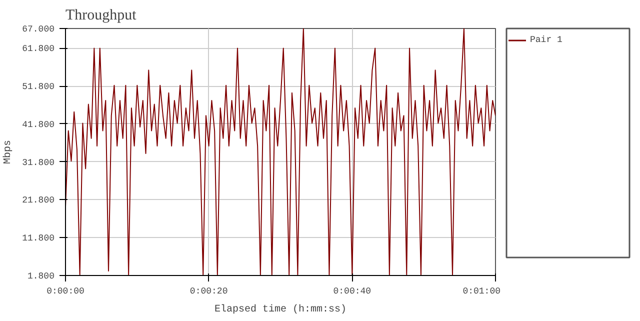 The width and height of the screenshot is (640, 321). Describe the element at coordinates (41, 277) in the screenshot. I see `y-tick-label: 1.800` at that location.